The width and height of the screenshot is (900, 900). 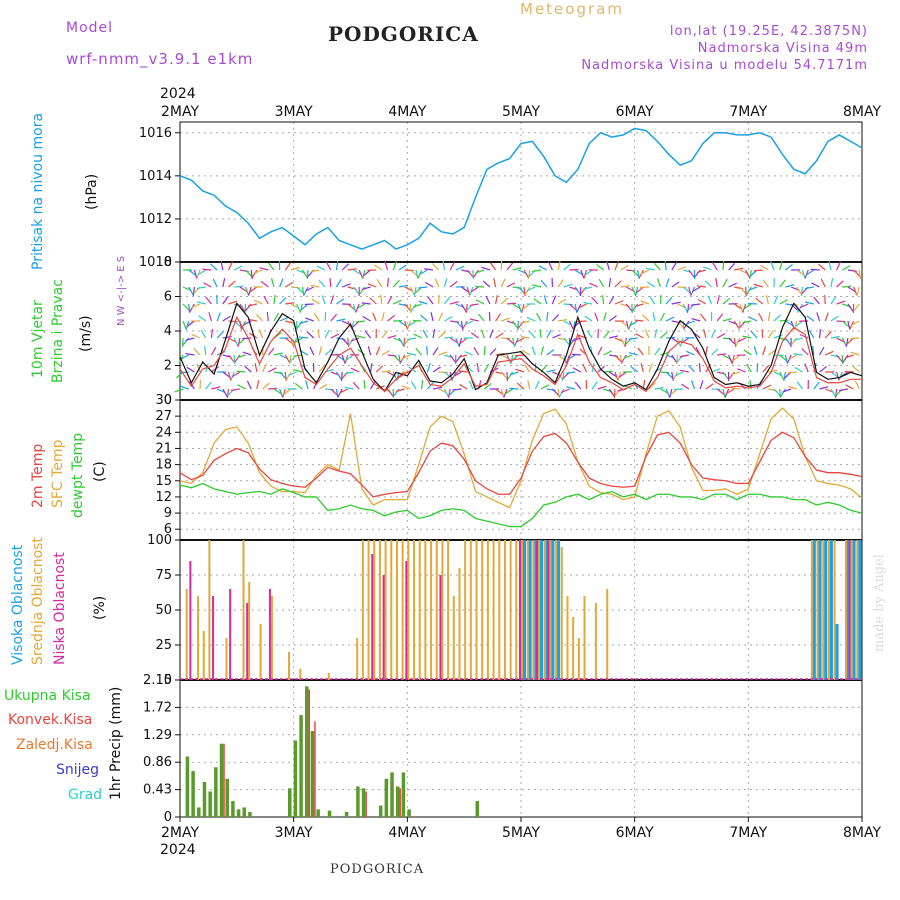 What do you see at coordinates (315, 769) in the screenshot?
I see `conv-precip-bar` at bounding box center [315, 769].